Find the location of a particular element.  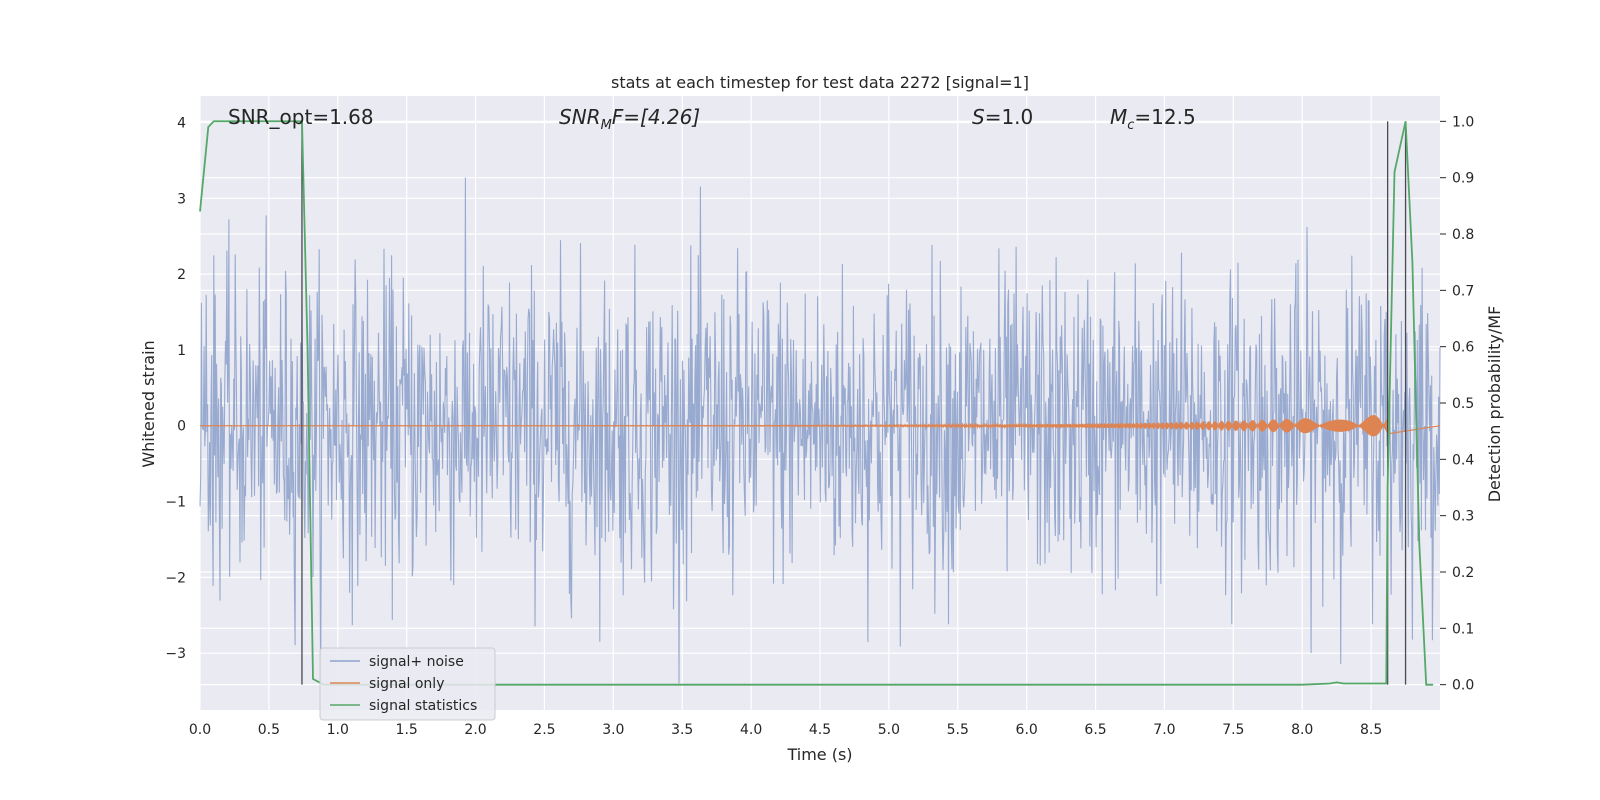

x-tick-label: 1.0 is located at coordinates (338, 730).